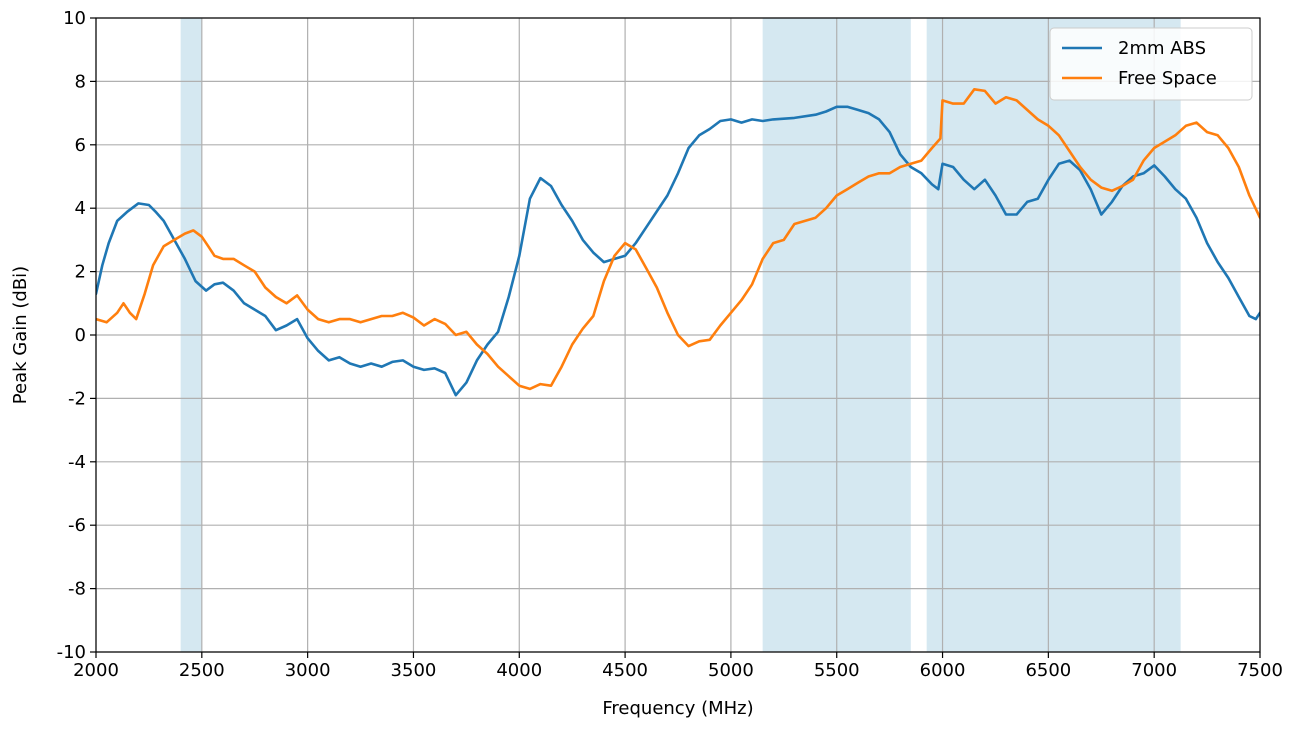  I want to click on x-tick-label: 7000, so click(1154, 670).